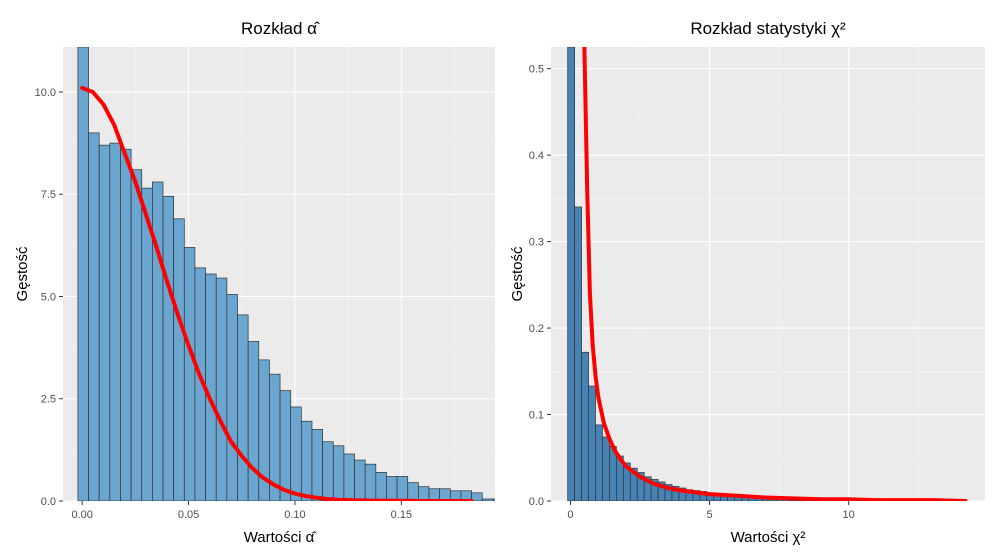  What do you see at coordinates (48, 400) in the screenshot?
I see `y-tick-label: 2.5` at bounding box center [48, 400].